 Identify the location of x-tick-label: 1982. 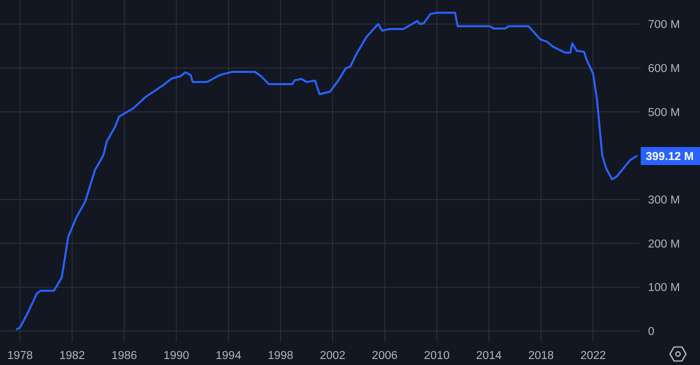
(72, 356).